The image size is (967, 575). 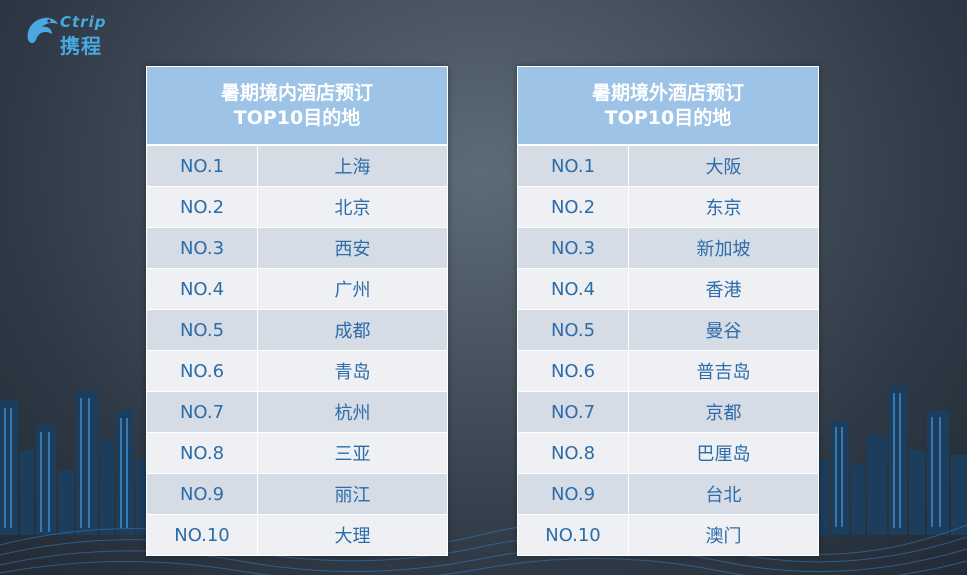 What do you see at coordinates (723, 208) in the screenshot?
I see `city-cell: 东京` at bounding box center [723, 208].